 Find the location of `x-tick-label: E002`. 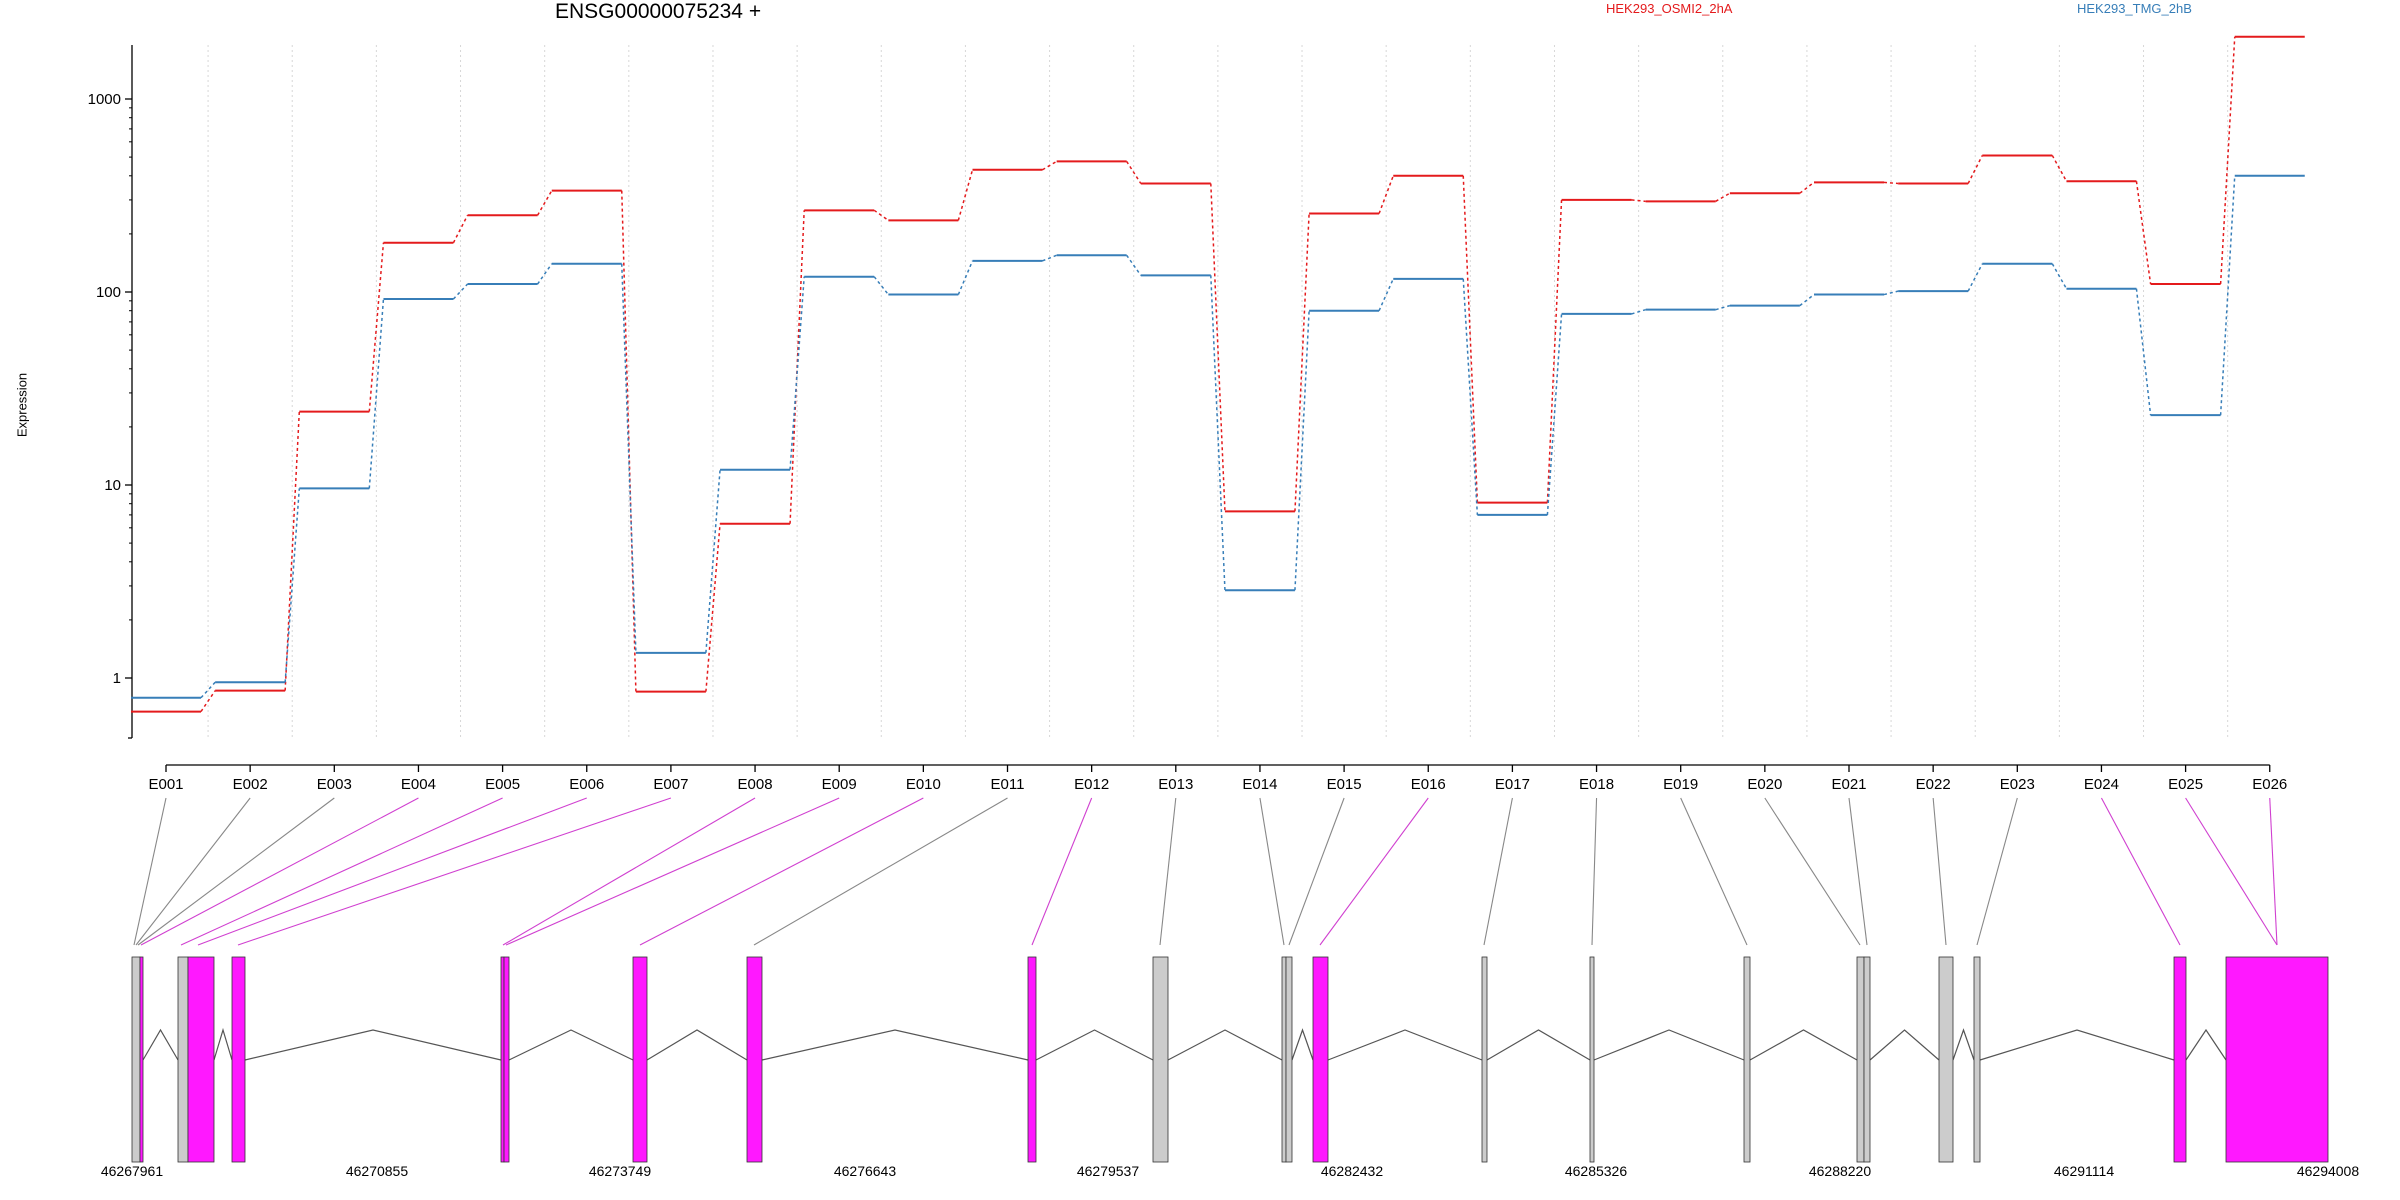

x-tick-label: E002 is located at coordinates (250, 784).